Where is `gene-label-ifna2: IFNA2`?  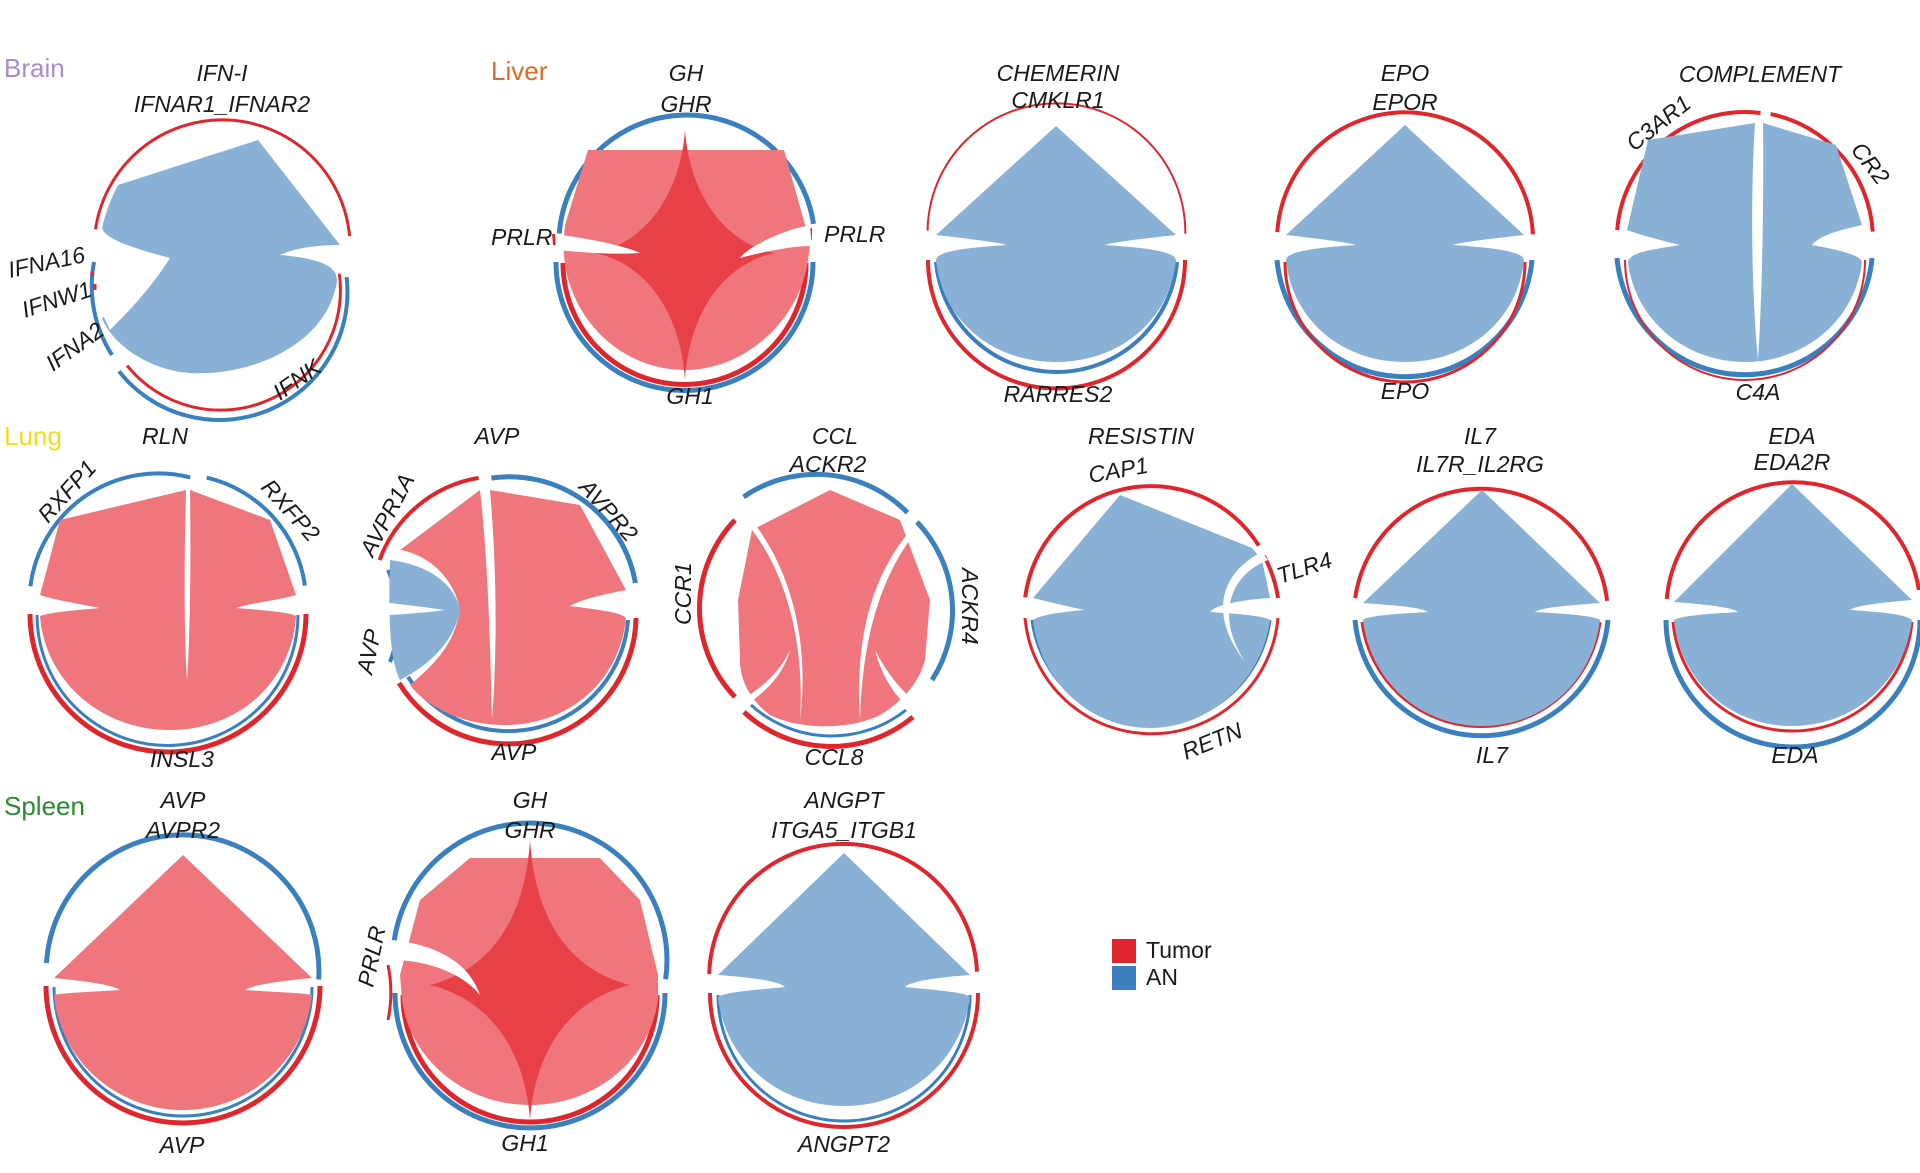
gene-label-ifna2: IFNA2 is located at coordinates (75, 346).